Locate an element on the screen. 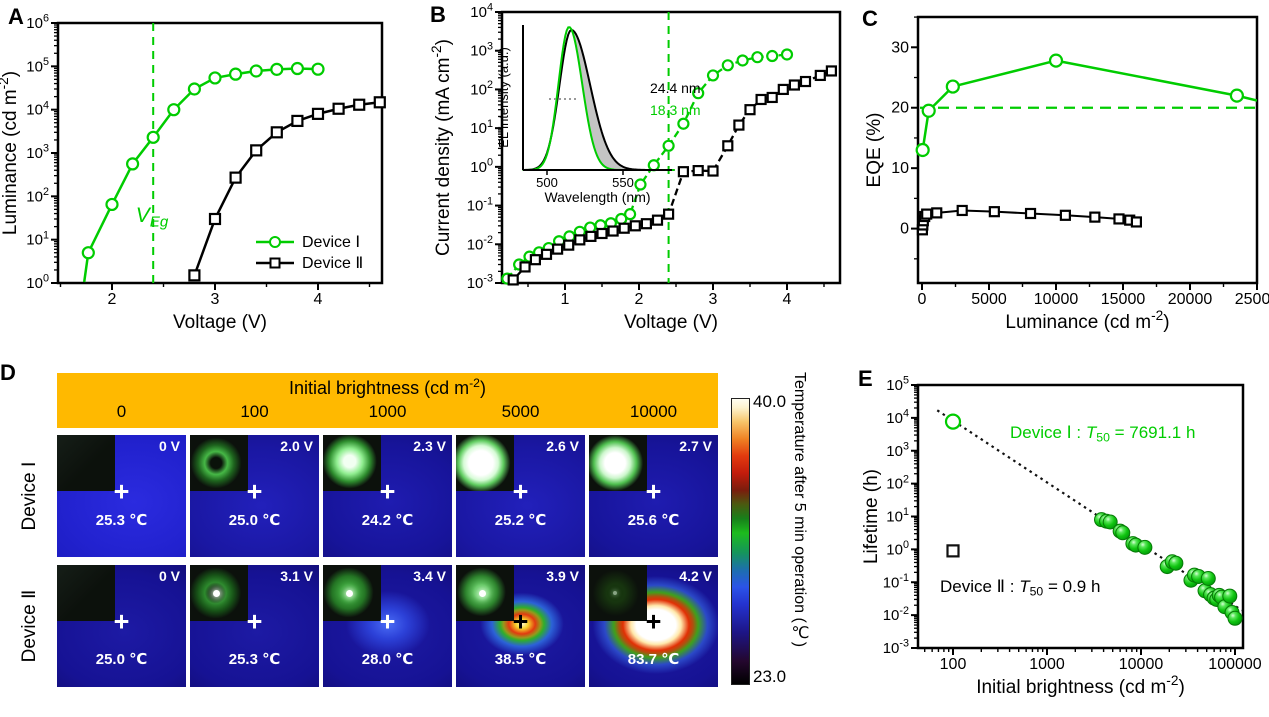 Image resolution: width=1269 pixels, height=717 pixels. initial-brightness-title: Initial brightness (cd m-2) is located at coordinates (387, 387).